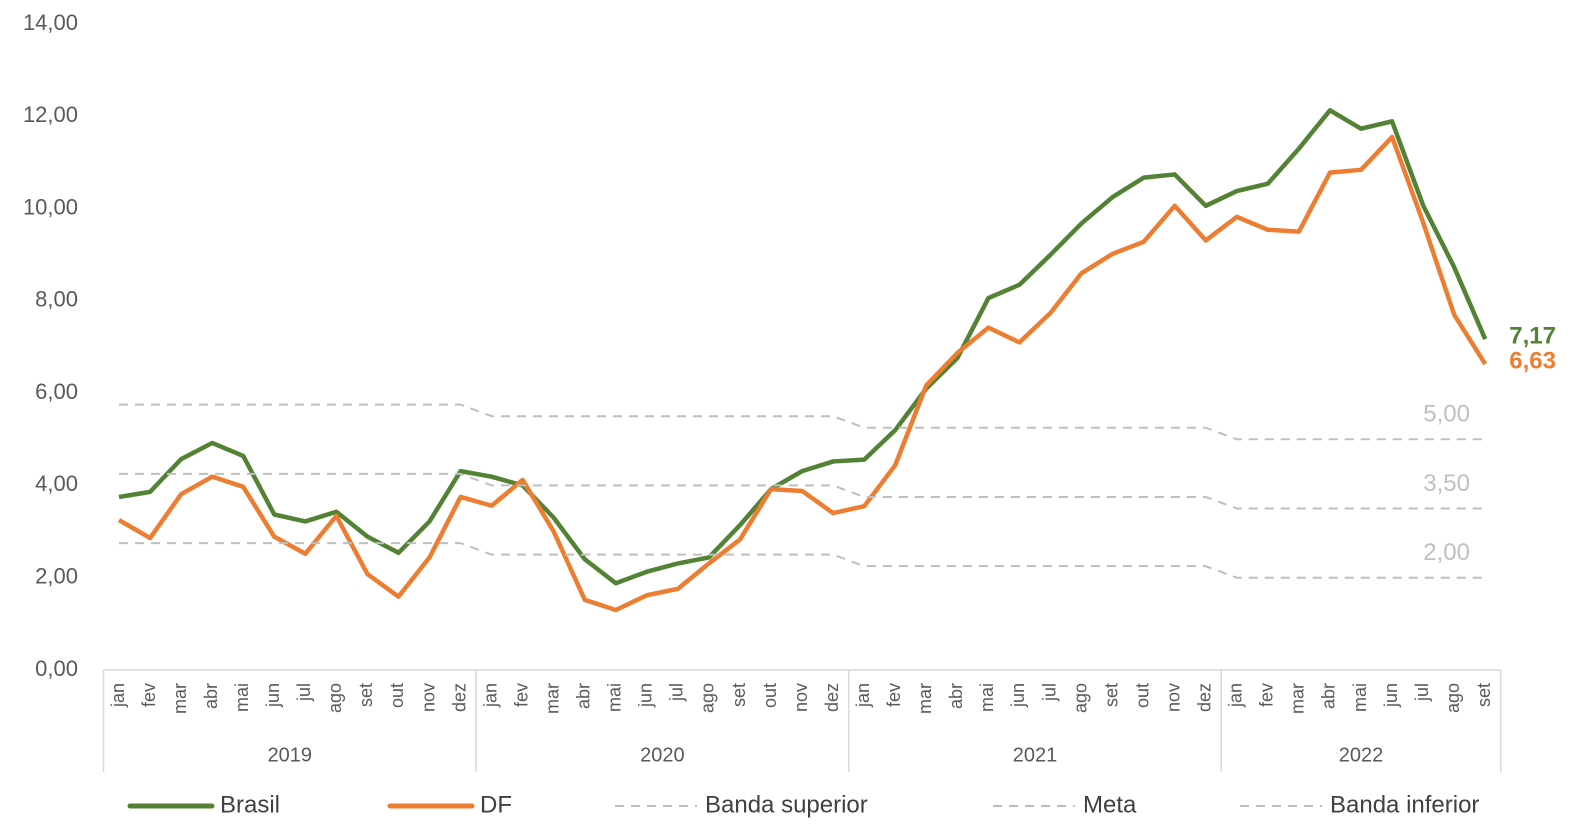  What do you see at coordinates (56, 391) in the screenshot?
I see `y-tick-label: 6,00` at bounding box center [56, 391].